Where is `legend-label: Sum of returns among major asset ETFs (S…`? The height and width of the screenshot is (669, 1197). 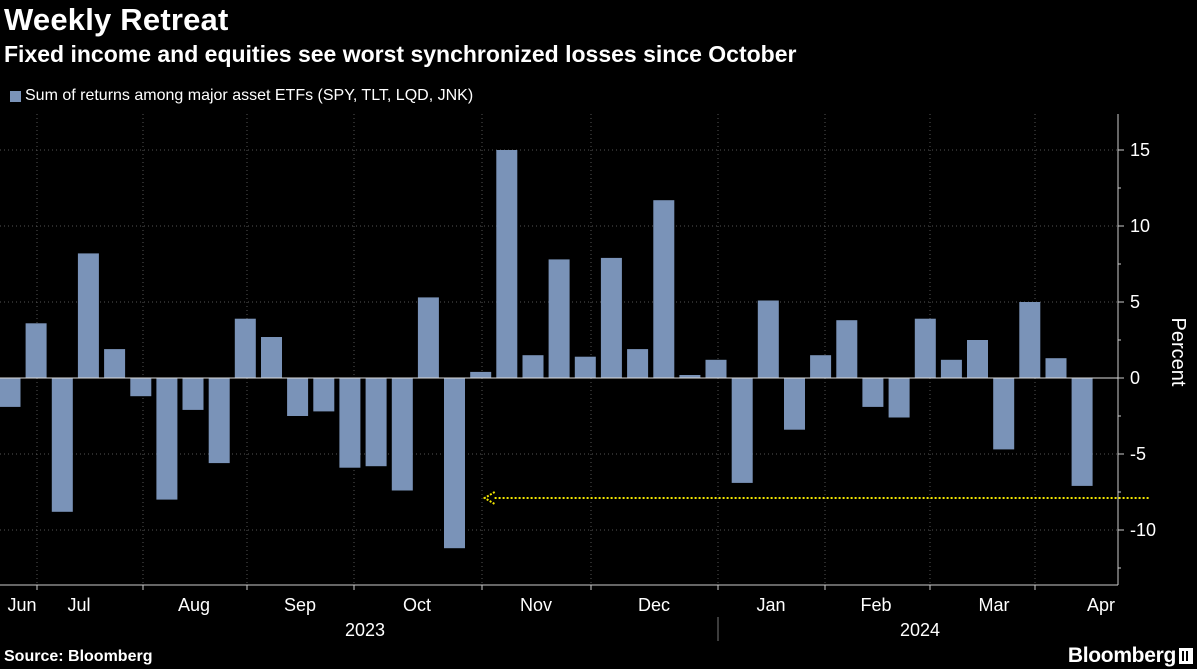 legend-label: Sum of returns among major asset ETFs (S… is located at coordinates (249, 95).